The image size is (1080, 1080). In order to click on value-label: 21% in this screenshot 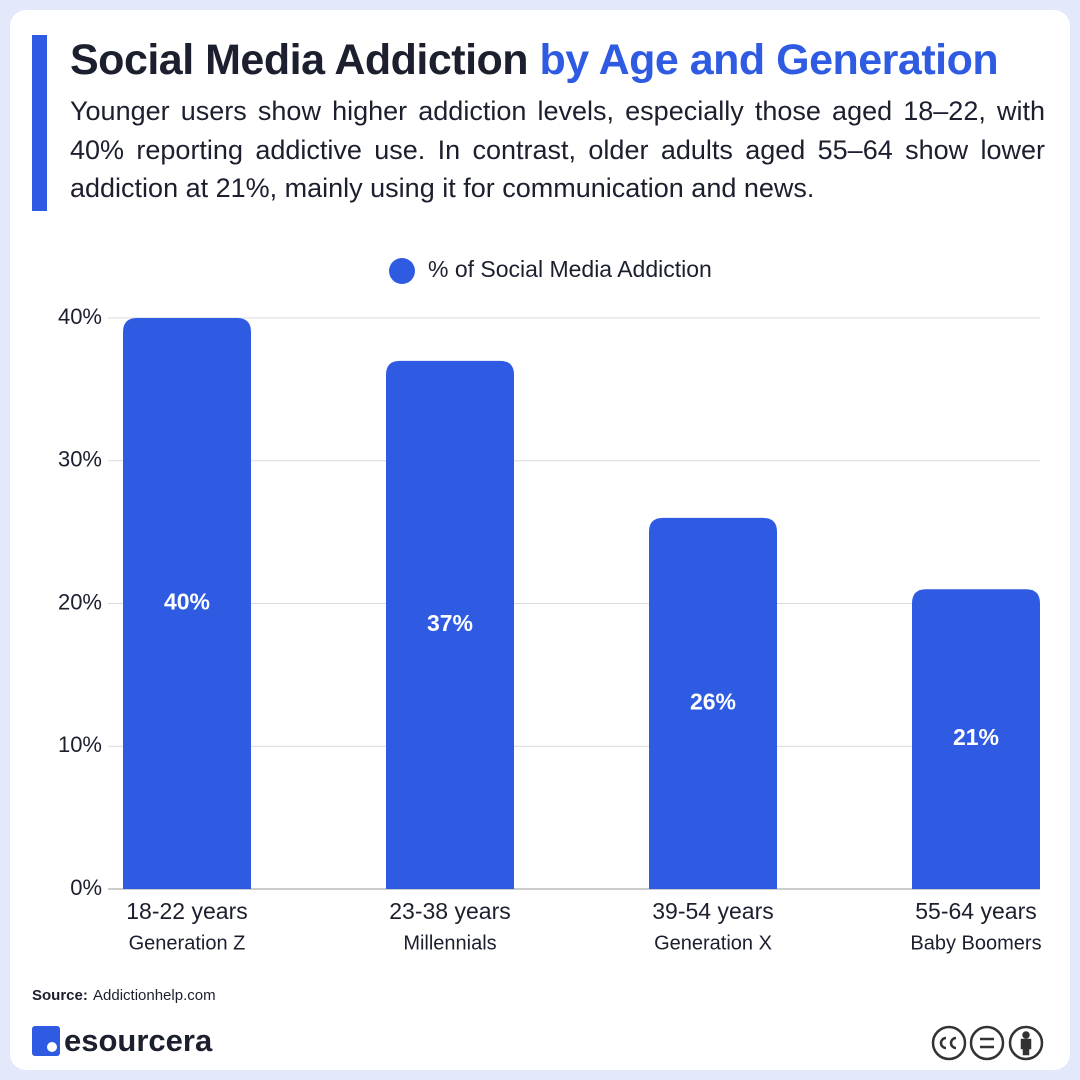, I will do `click(976, 737)`.